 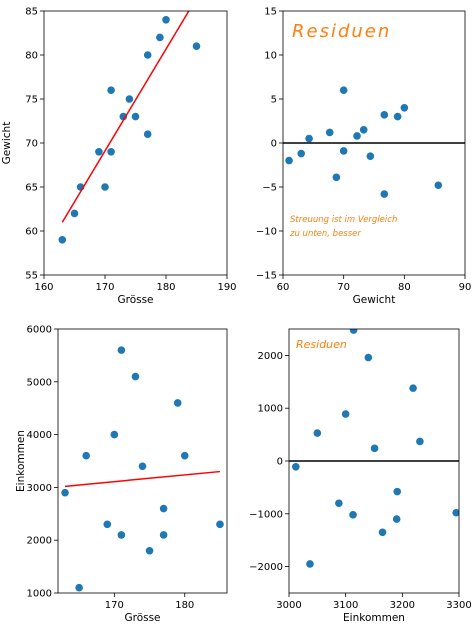 What do you see at coordinates (274, 100) in the screenshot?
I see `y-tick-label: 5` at bounding box center [274, 100].